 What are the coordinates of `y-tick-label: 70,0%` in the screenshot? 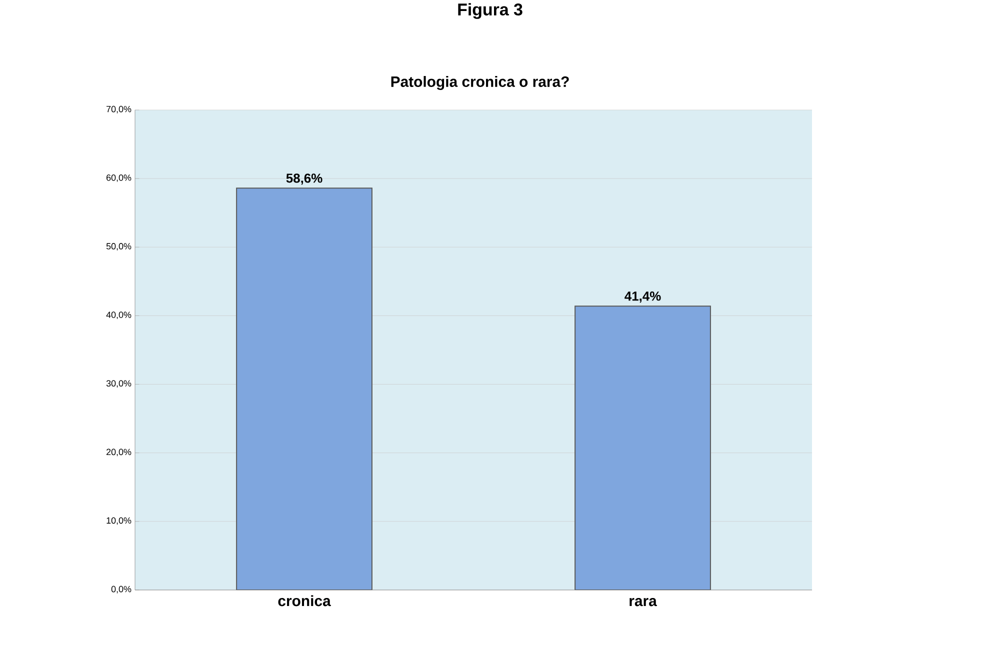 It's located at (119, 110).